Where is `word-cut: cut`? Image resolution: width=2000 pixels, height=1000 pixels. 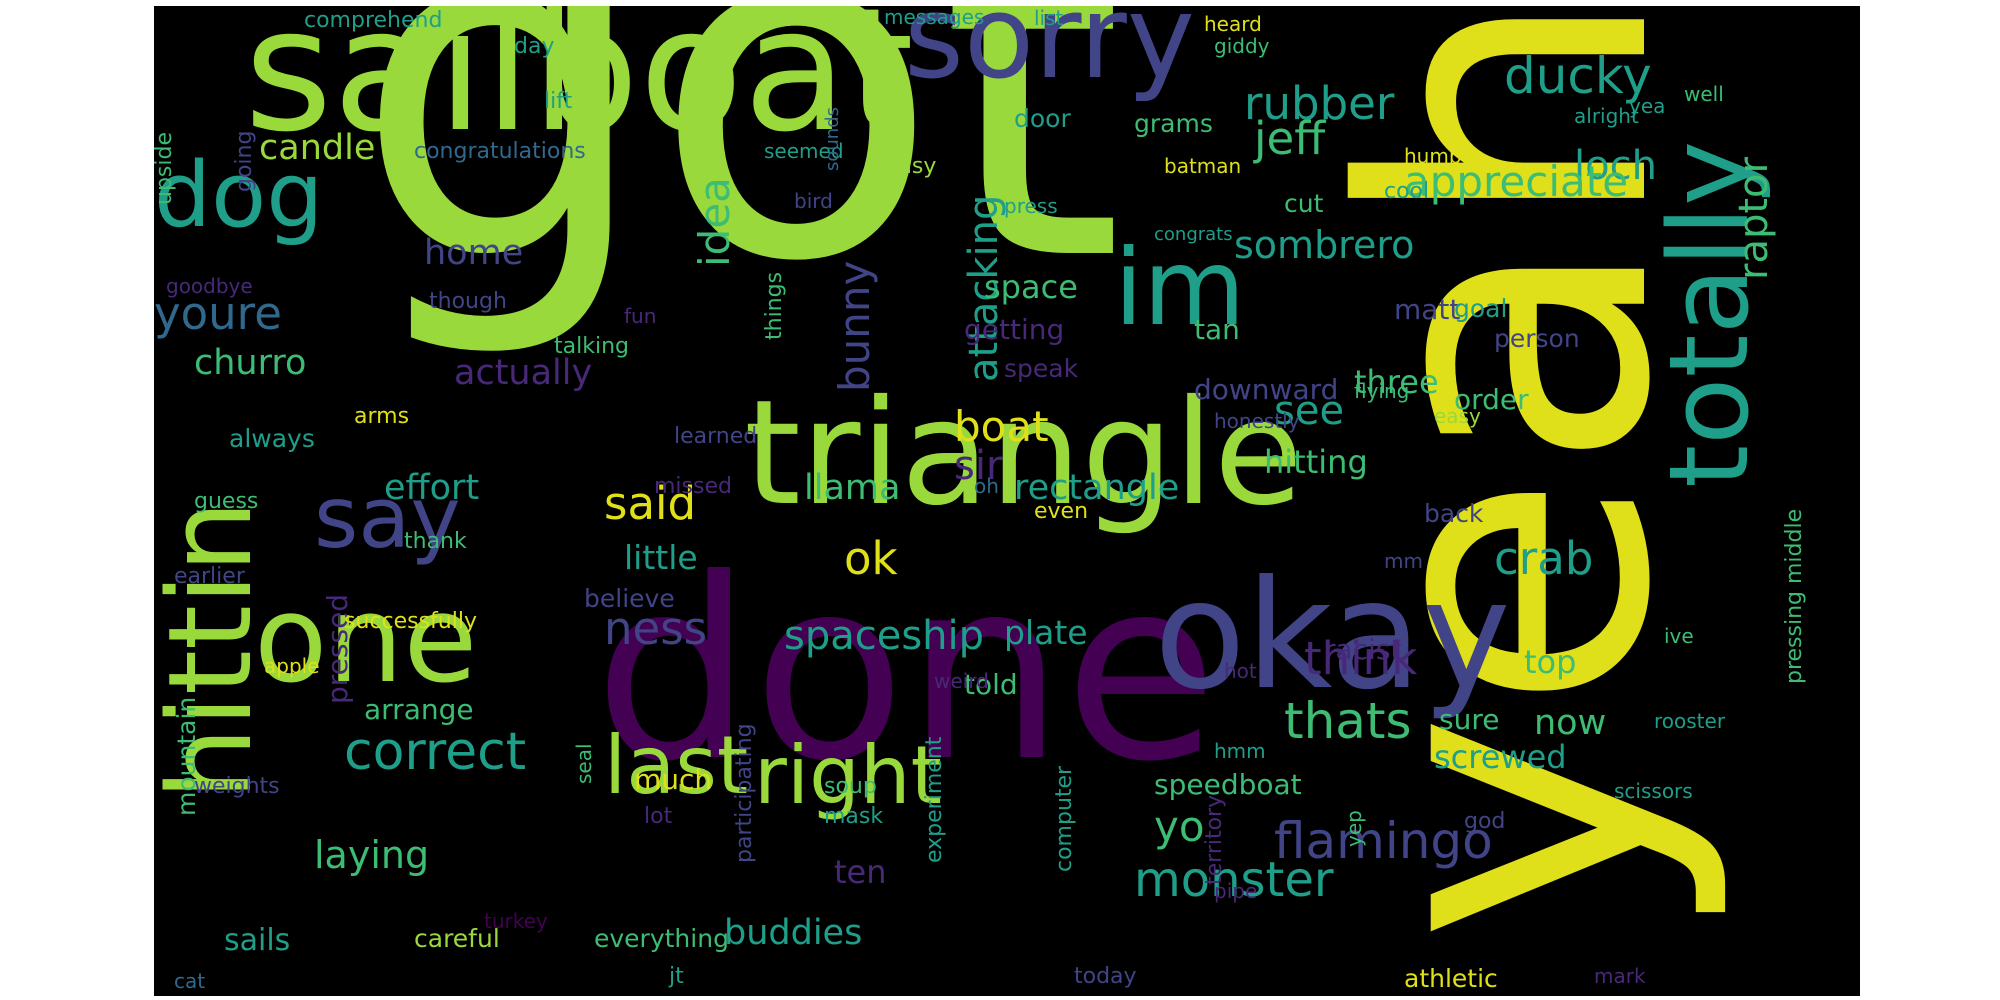
word-cut: cut is located at coordinates (1304, 203).